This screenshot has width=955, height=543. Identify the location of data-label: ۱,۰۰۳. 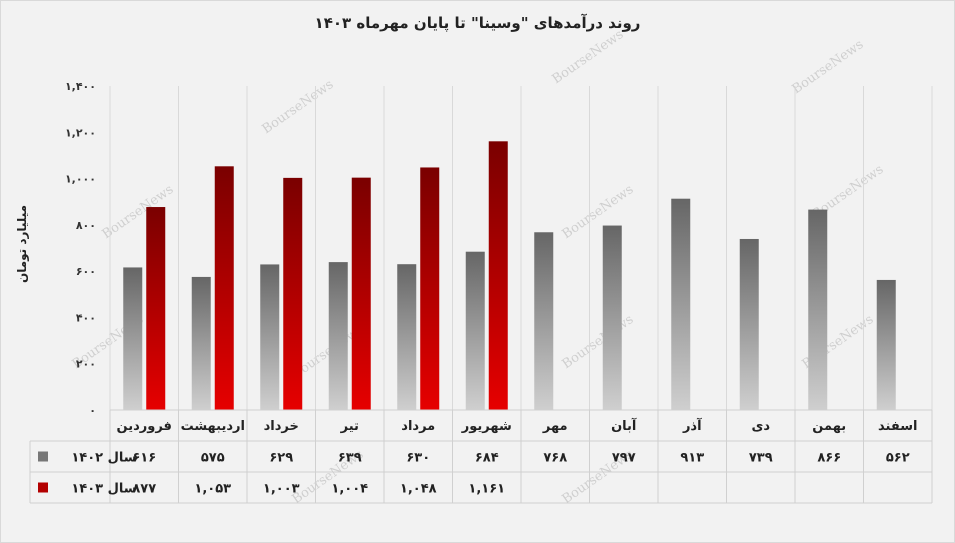
(281, 489).